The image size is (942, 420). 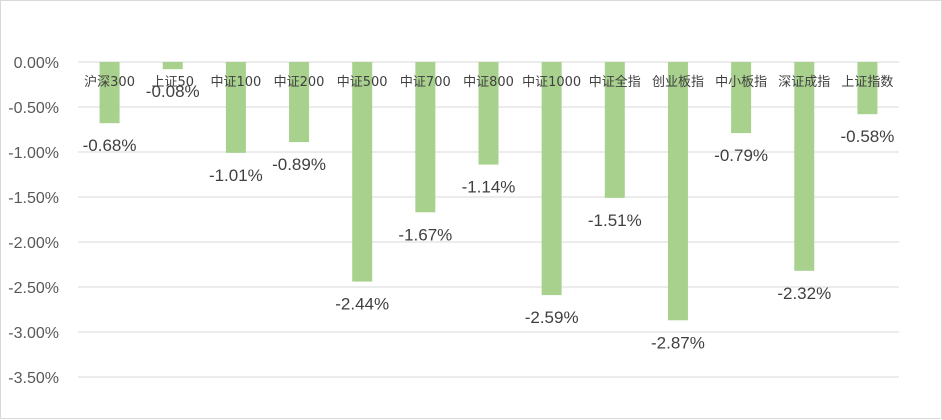 What do you see at coordinates (33, 243) in the screenshot?
I see `y-tick-label: -2.00%` at bounding box center [33, 243].